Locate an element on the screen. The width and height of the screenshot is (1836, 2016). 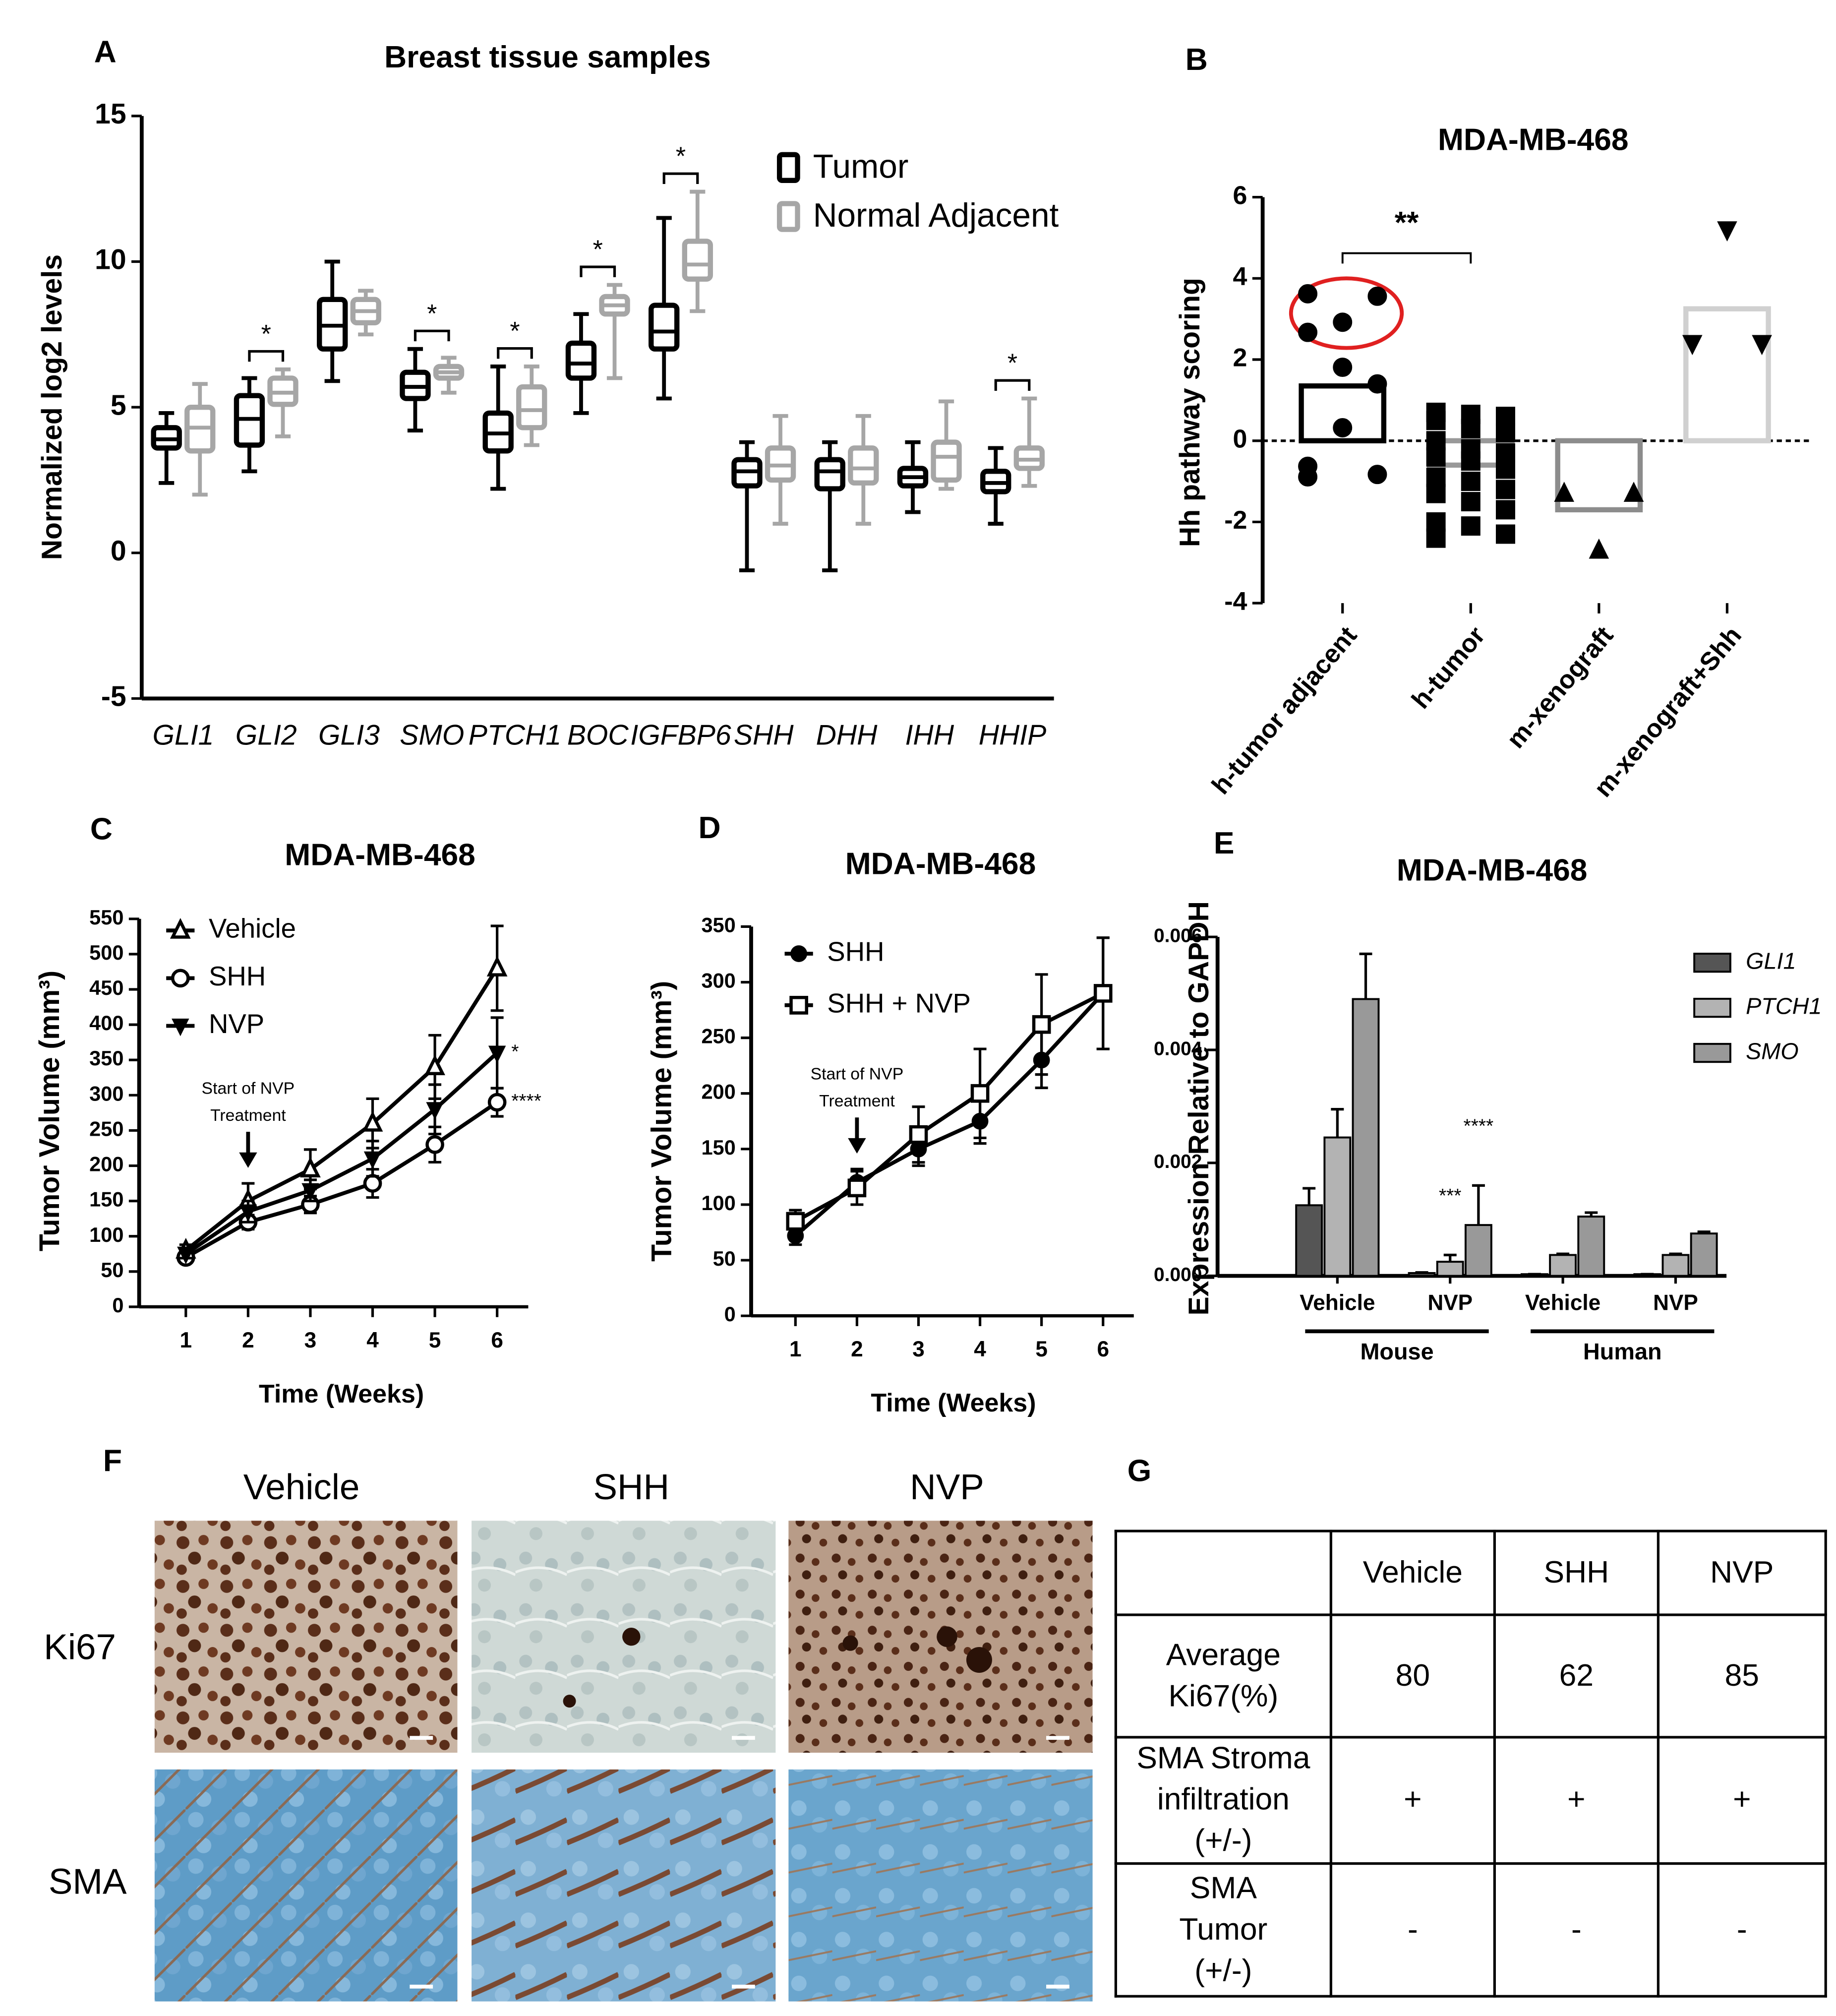
y-axis-label: Expression Relative to GAPDH is located at coordinates (1199, 1108).